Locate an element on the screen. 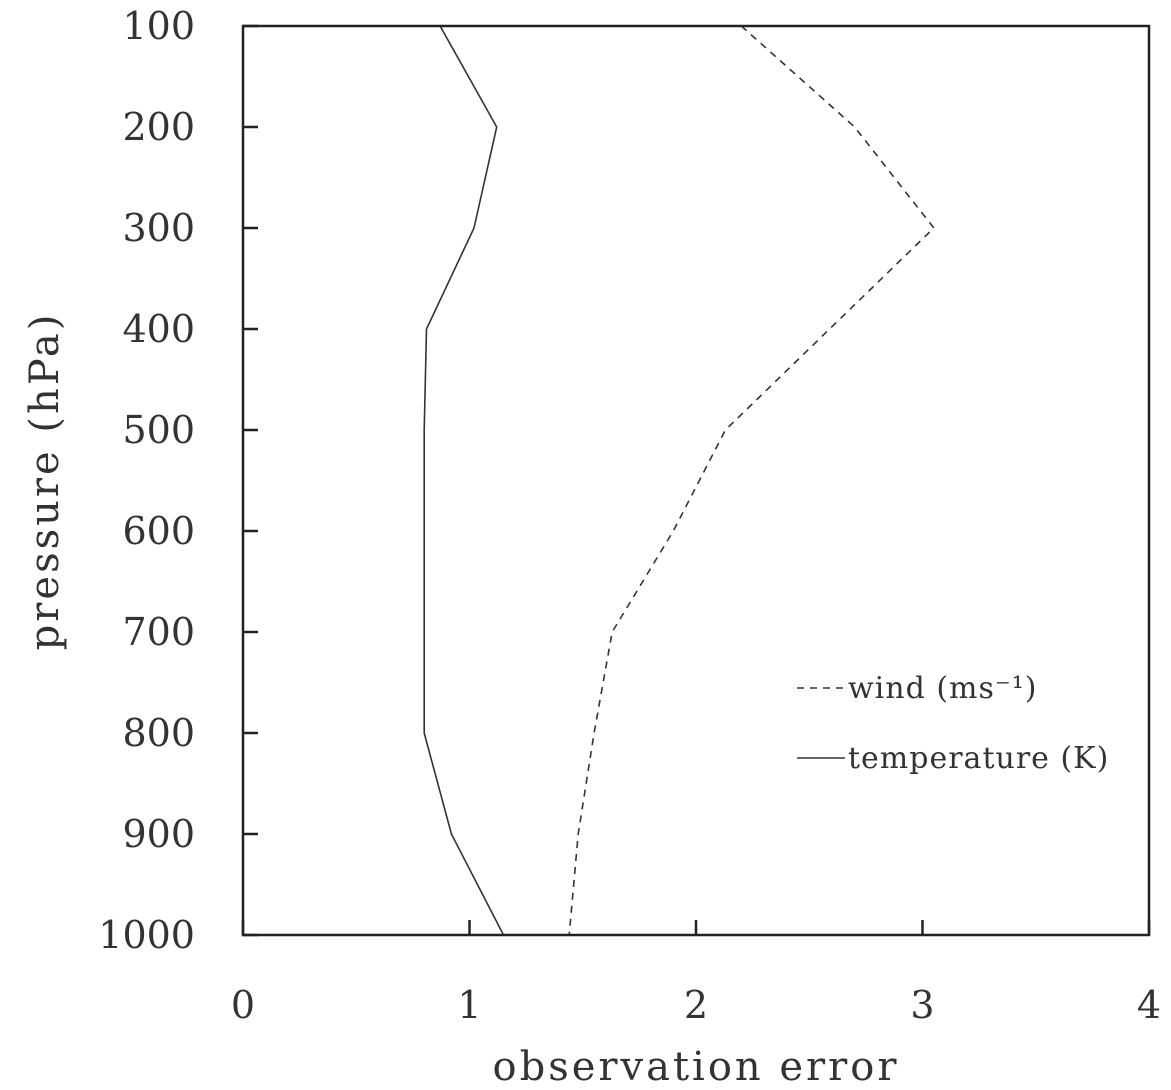 The image size is (1171, 1090). legend-label: temperature (K) is located at coordinates (978, 758).